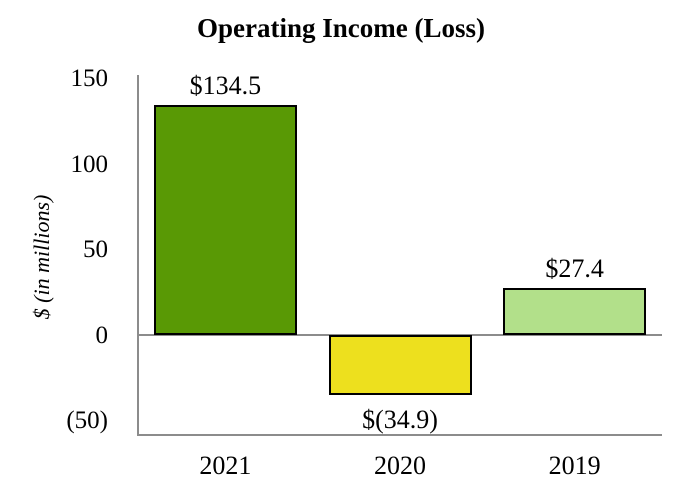  What do you see at coordinates (399, 435) in the screenshot?
I see `x-axis-line` at bounding box center [399, 435].